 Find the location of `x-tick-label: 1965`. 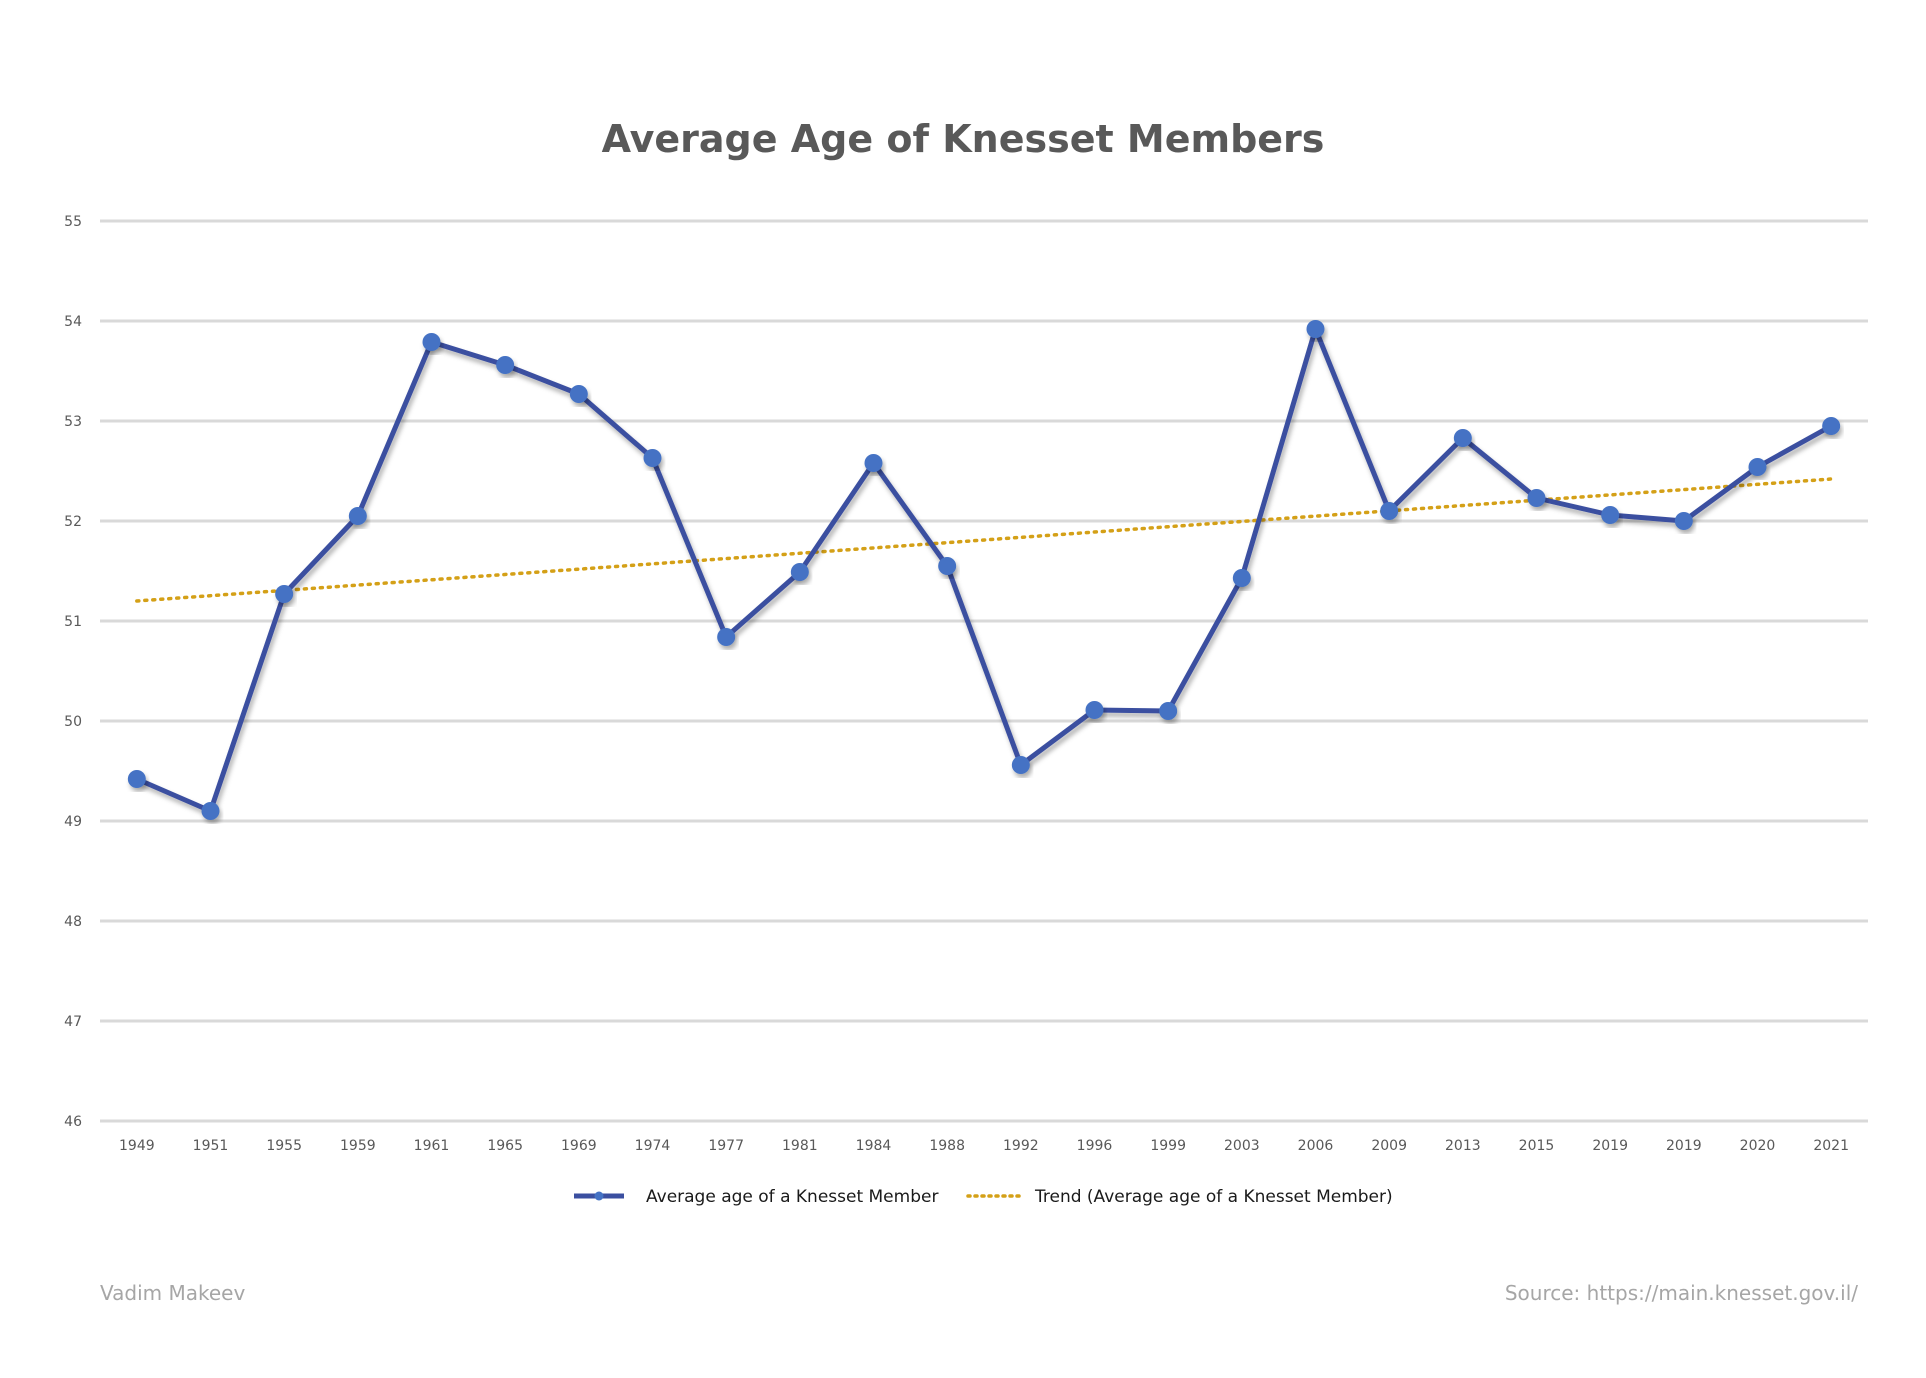

x-tick-label: 1965 is located at coordinates (505, 1146).